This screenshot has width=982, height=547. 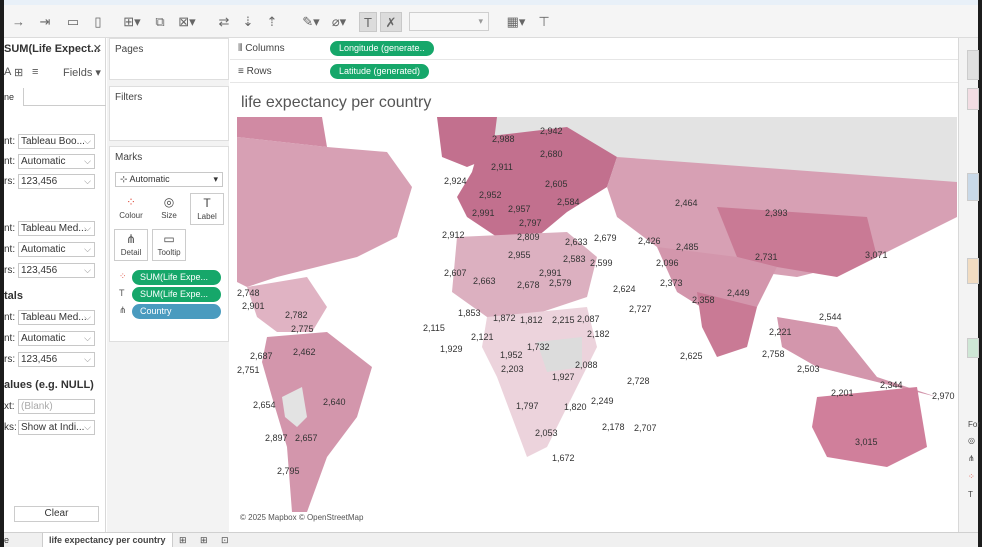 I want to click on add-datasource-icon: ▯, so click(x=98, y=21).